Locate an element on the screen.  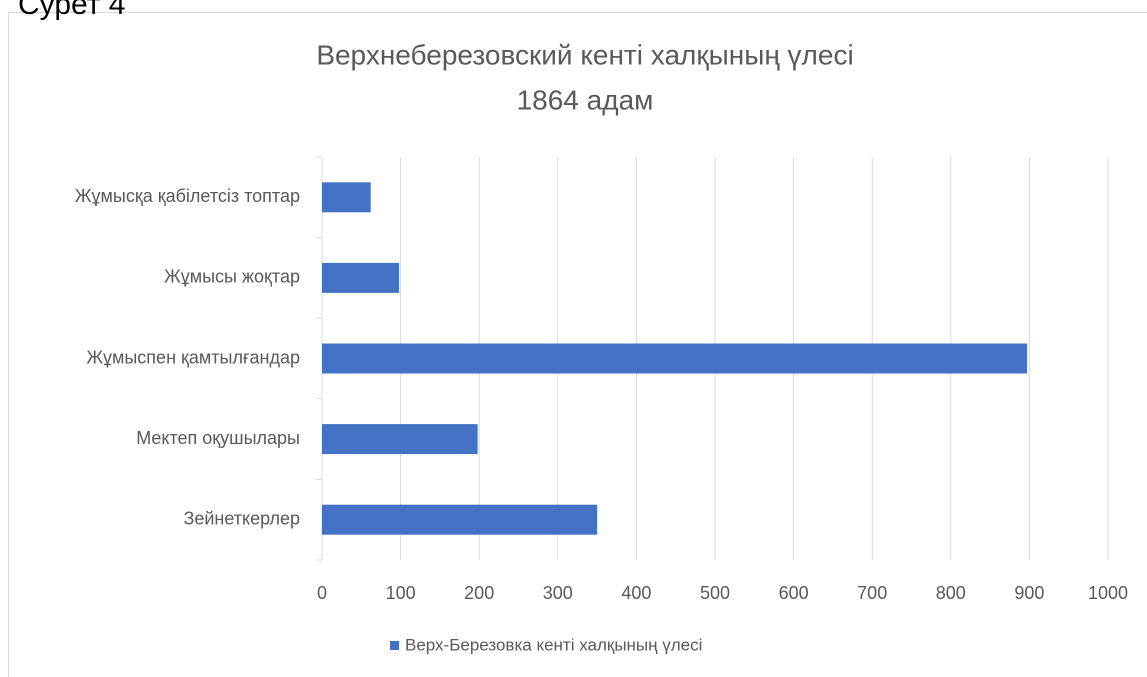
x-tick-label: 100 is located at coordinates (401, 593).